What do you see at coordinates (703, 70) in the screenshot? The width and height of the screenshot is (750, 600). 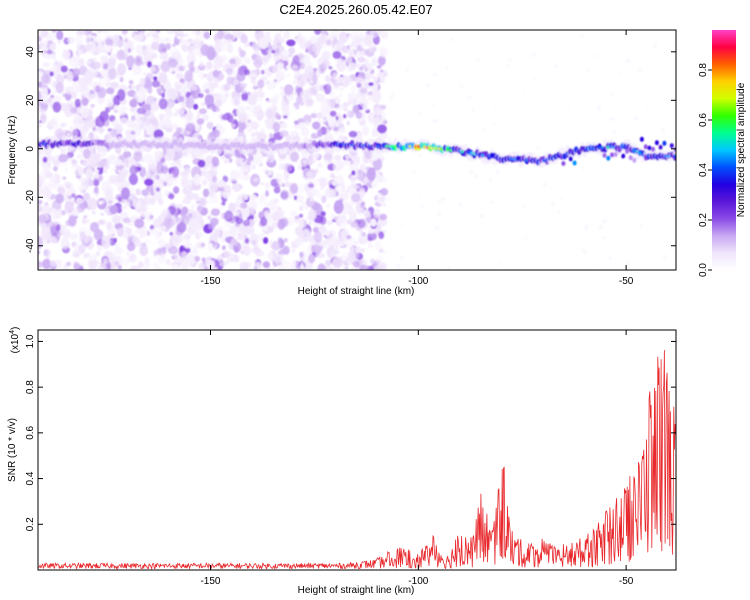 I see `colorbar-tick-label: 0.8` at bounding box center [703, 70].